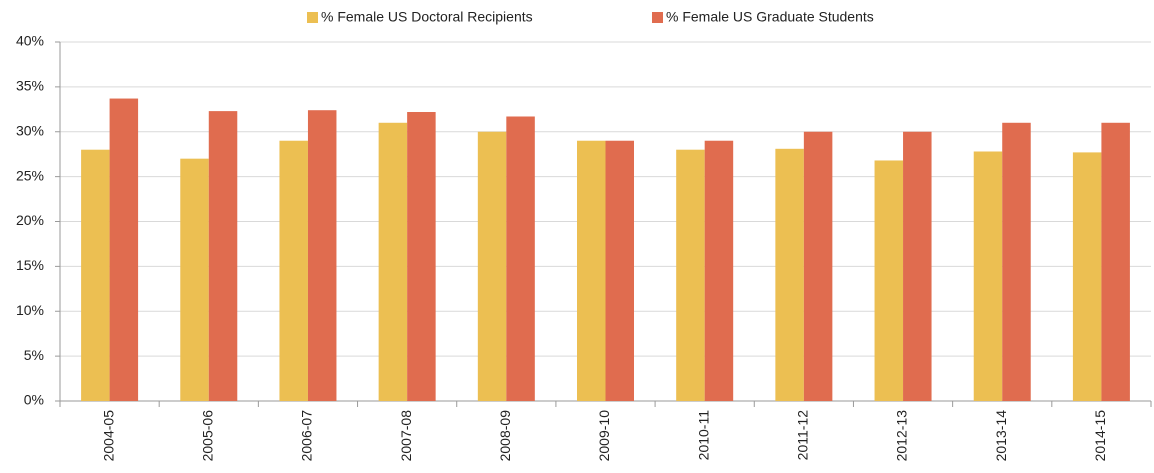 The width and height of the screenshot is (1154, 473). What do you see at coordinates (803, 435) in the screenshot?
I see `x-tick-label: 2011-12` at bounding box center [803, 435].